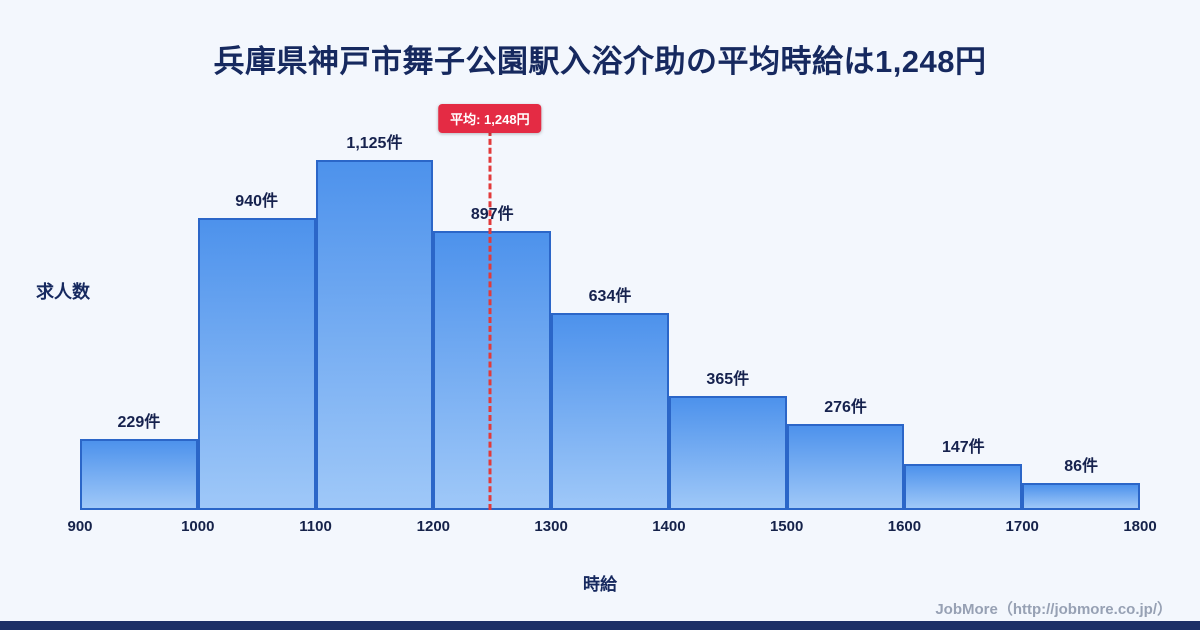 The image size is (1200, 630). Describe the element at coordinates (610, 296) in the screenshot. I see `bar-value-label: 634件` at that location.